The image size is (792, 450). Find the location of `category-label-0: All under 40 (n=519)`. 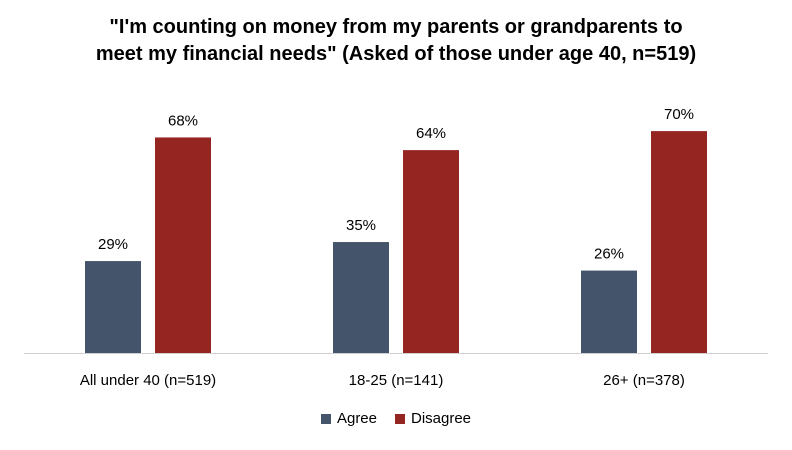

category-label-0: All under 40 (n=519) is located at coordinates (148, 380).